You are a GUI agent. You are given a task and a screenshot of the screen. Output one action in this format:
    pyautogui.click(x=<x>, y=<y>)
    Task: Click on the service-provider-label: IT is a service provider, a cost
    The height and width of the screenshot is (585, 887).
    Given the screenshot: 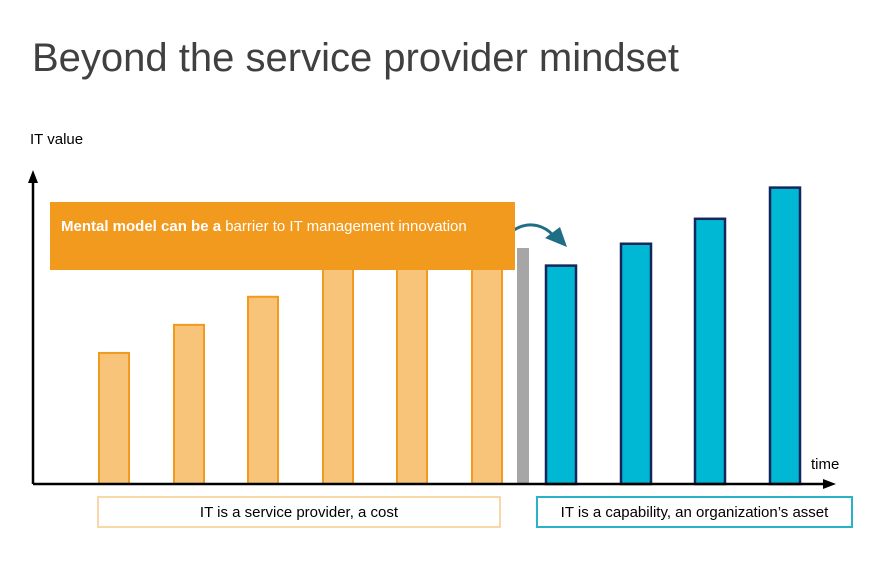 What is the action you would take?
    pyautogui.click(x=299, y=512)
    